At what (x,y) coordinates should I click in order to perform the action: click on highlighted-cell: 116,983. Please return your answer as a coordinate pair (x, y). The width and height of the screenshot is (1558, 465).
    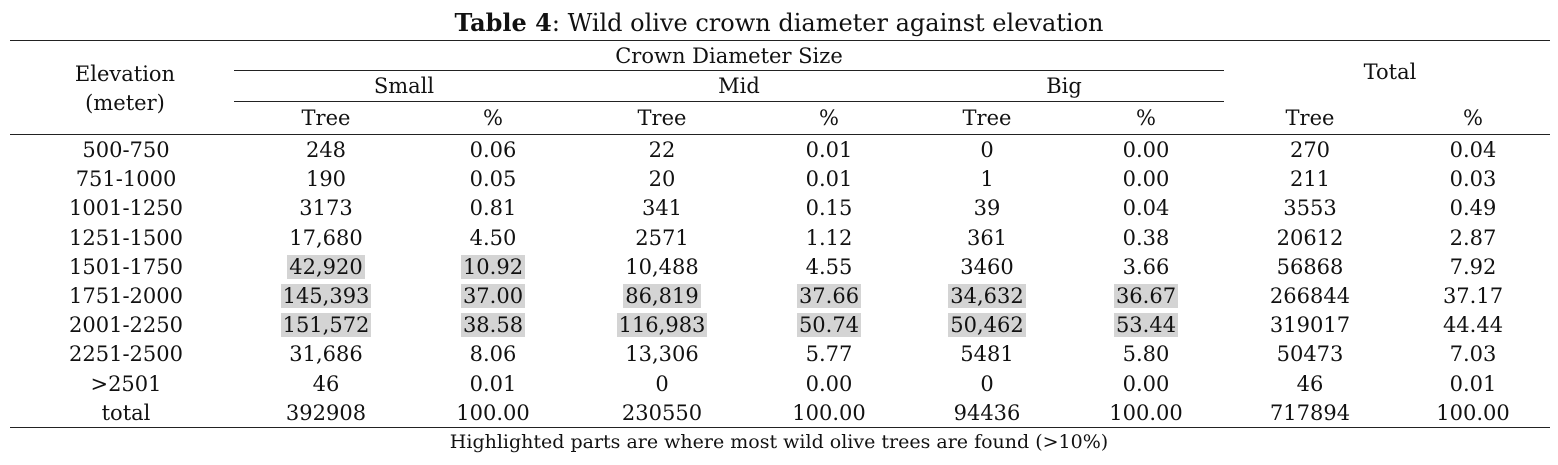
    Looking at the image, I should click on (662, 325).